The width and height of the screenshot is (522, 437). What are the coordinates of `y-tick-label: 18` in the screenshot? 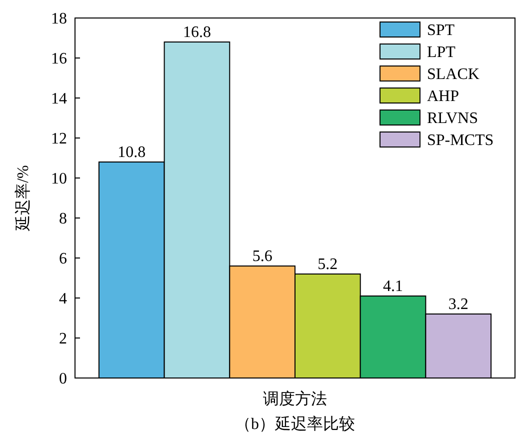 It's located at (59, 19).